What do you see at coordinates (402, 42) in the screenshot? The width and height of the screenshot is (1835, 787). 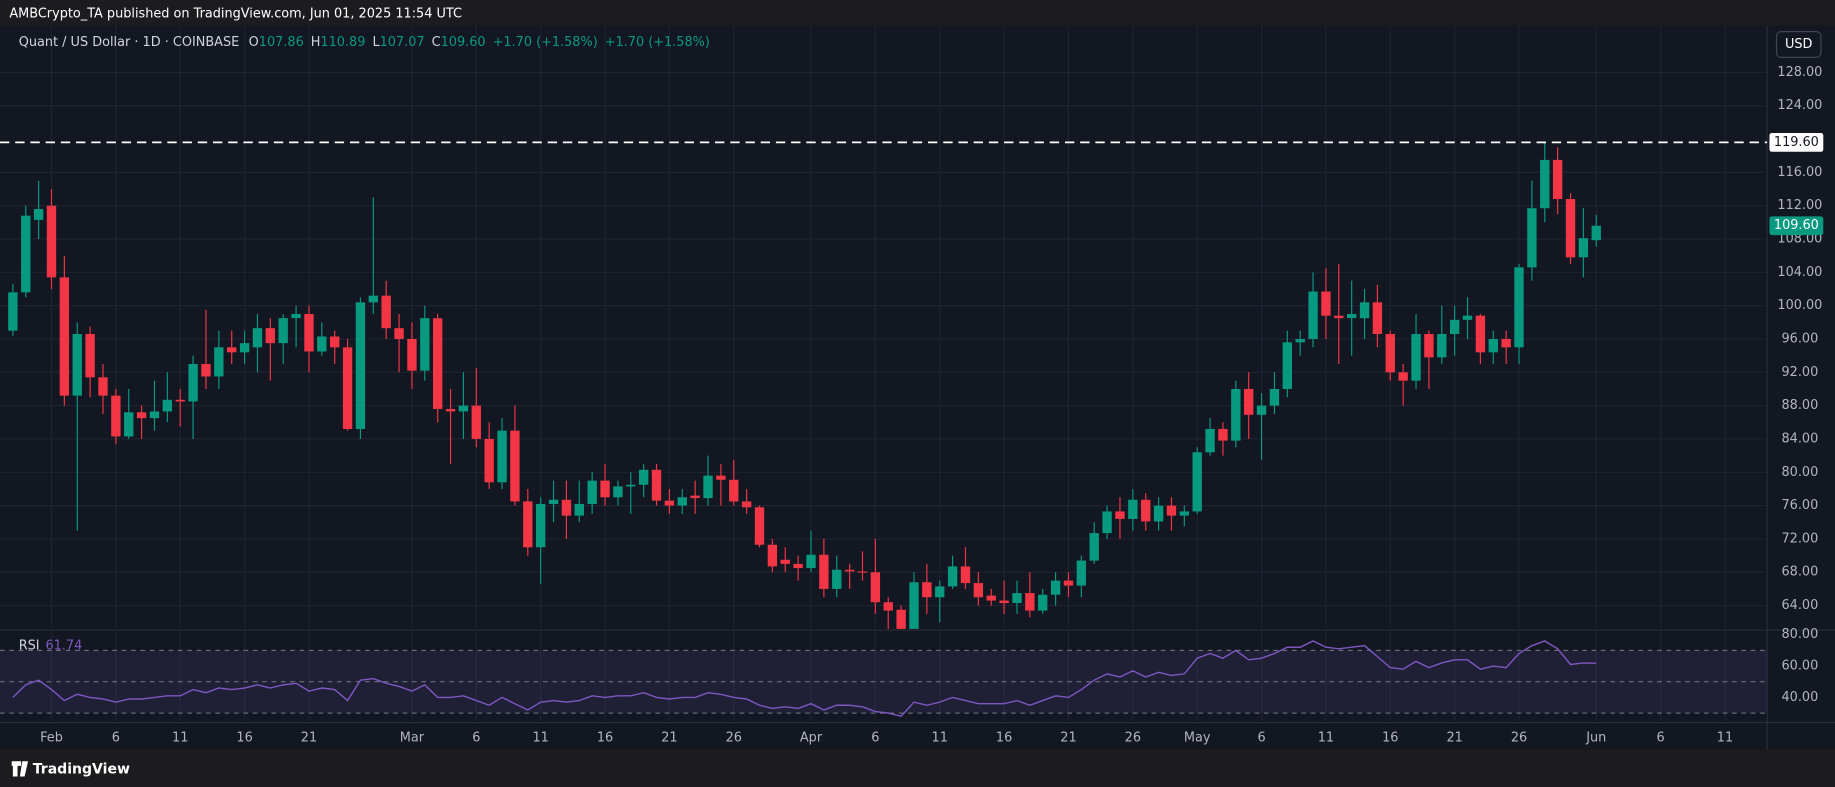 I see `ohlc-value: 107.07` at bounding box center [402, 42].